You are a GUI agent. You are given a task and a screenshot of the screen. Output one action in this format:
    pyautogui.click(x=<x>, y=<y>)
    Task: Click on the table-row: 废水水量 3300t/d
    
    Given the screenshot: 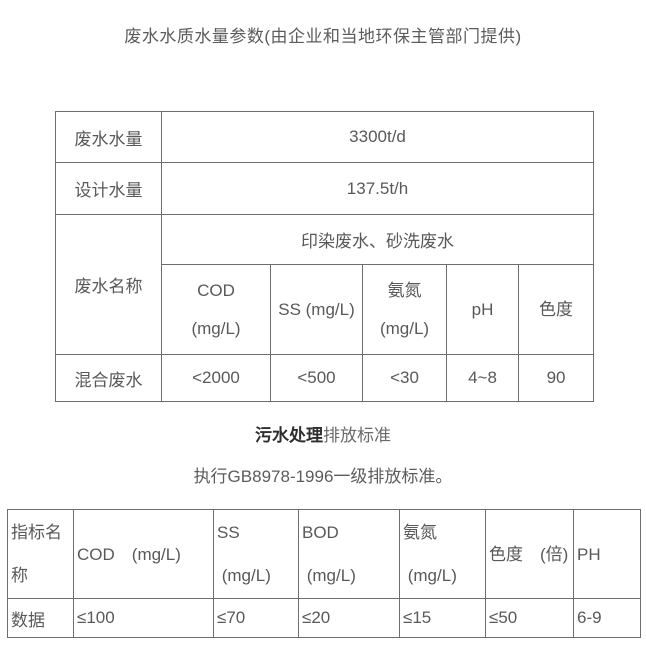 What is the action you would take?
    pyautogui.click(x=325, y=137)
    